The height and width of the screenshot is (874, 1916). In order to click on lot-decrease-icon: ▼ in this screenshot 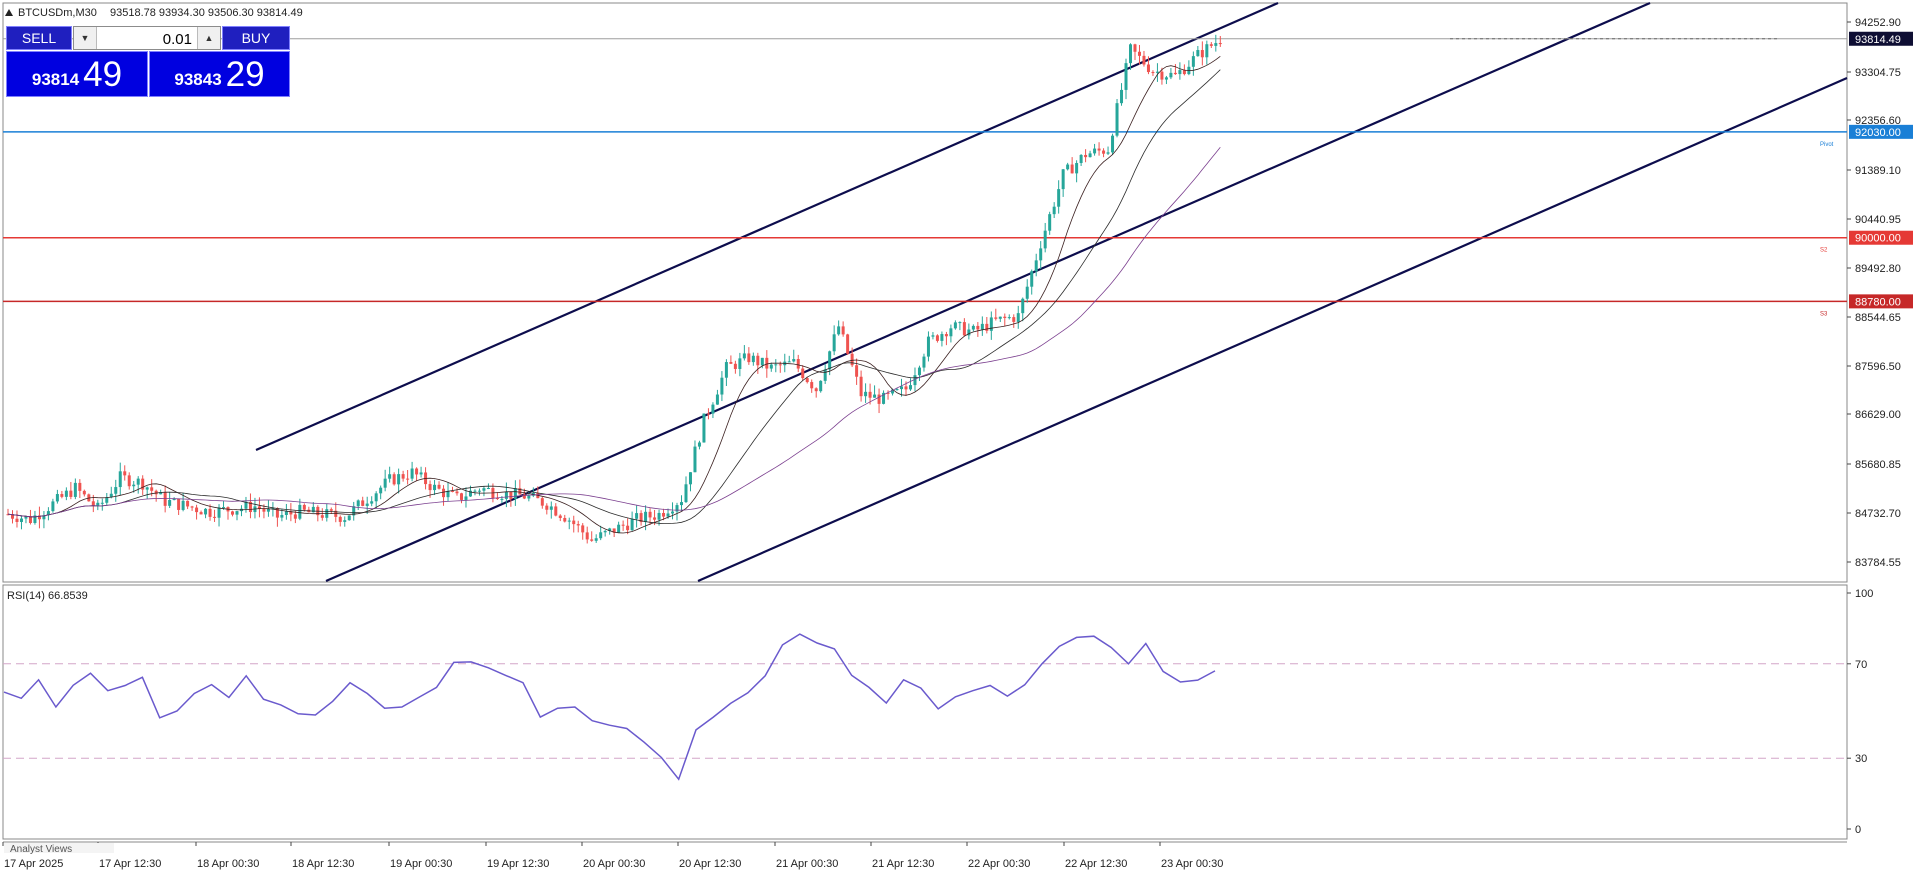, I will do `click(85, 38)`.